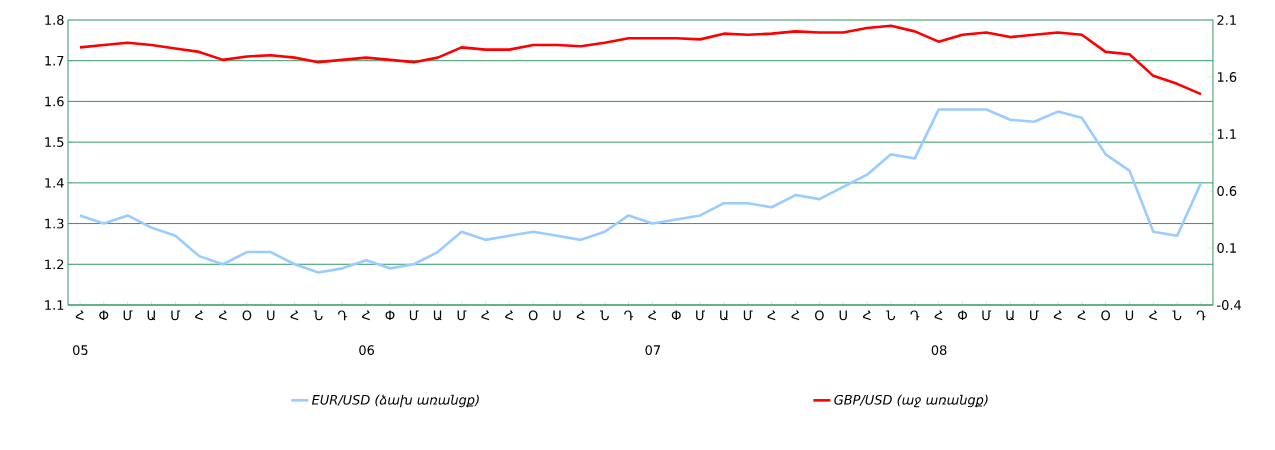 This screenshot has height=450, width=1275. What do you see at coordinates (395, 401) in the screenshot?
I see `legend-label: EUR/USD (ձախ առանցք)` at bounding box center [395, 401].